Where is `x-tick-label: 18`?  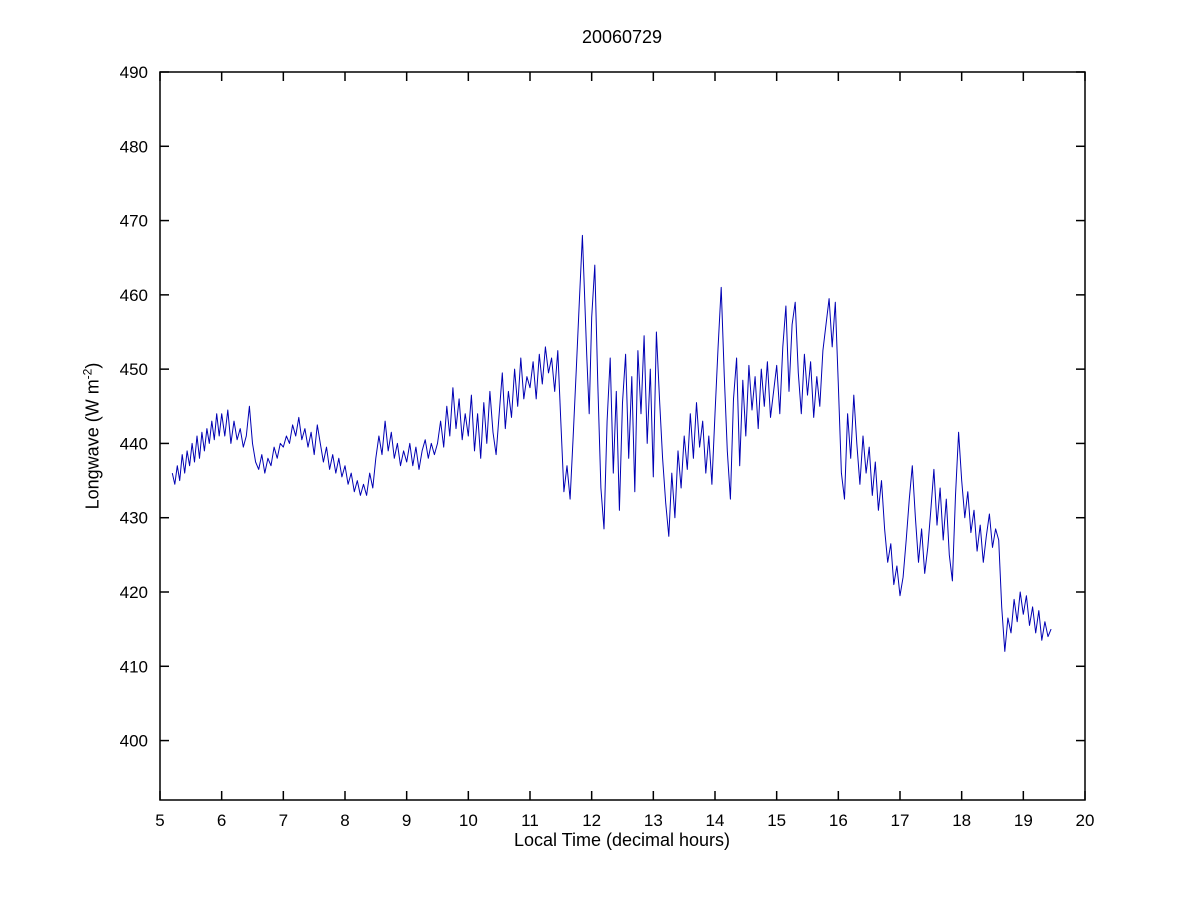
x-tick-label: 18 is located at coordinates (961, 820).